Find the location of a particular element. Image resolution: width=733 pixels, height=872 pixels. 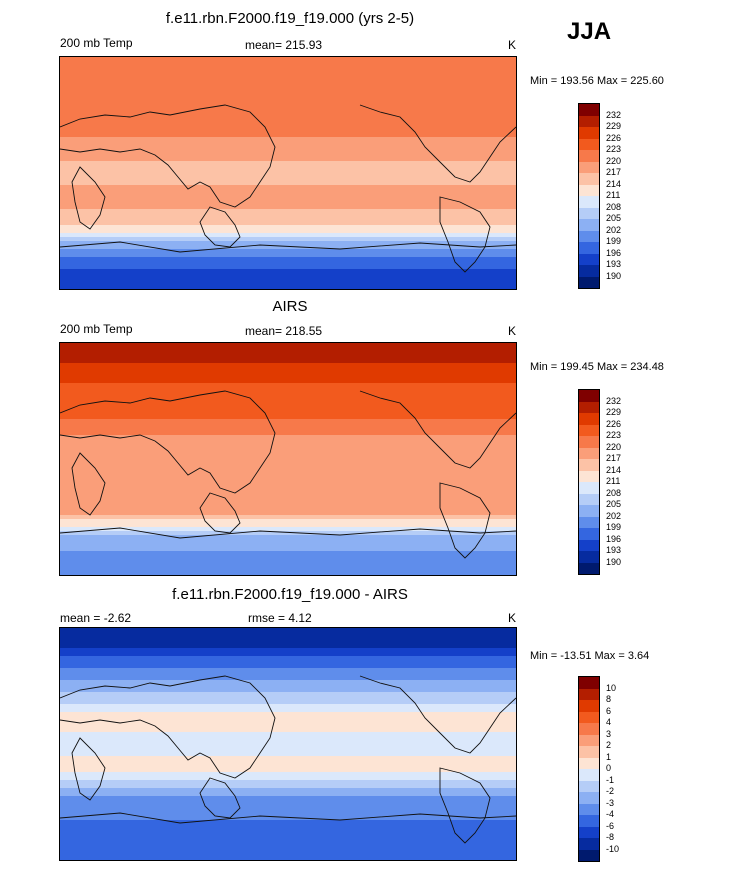

colorbar-tick-label: -4 is located at coordinates (610, 814).